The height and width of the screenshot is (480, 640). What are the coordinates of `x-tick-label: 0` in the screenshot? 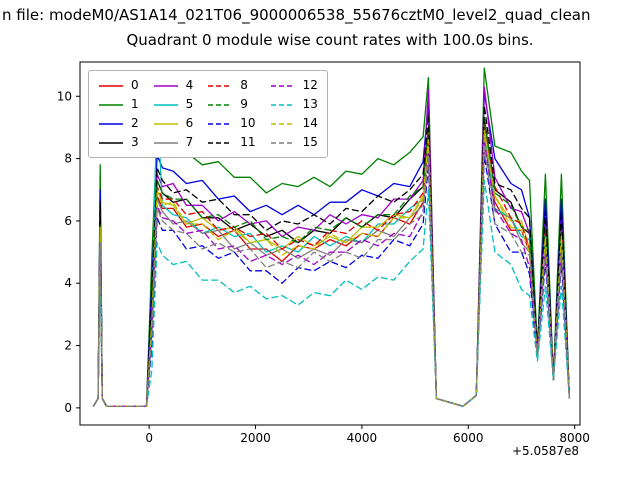 It's located at (149, 438).